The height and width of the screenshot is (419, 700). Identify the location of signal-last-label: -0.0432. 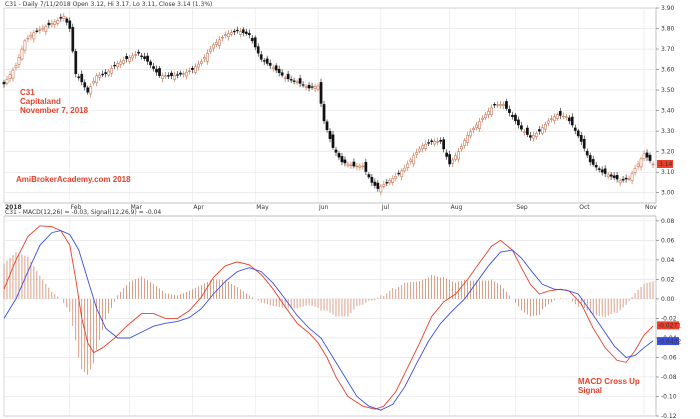
(669, 341).